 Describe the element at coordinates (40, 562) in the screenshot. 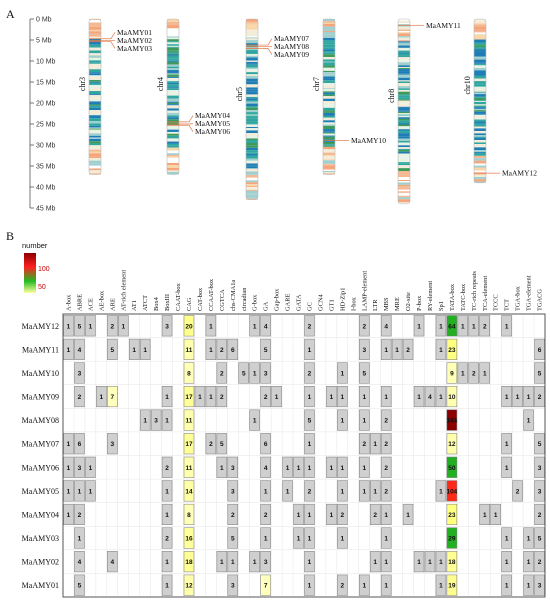

I see `row-label: MaAMY02` at that location.